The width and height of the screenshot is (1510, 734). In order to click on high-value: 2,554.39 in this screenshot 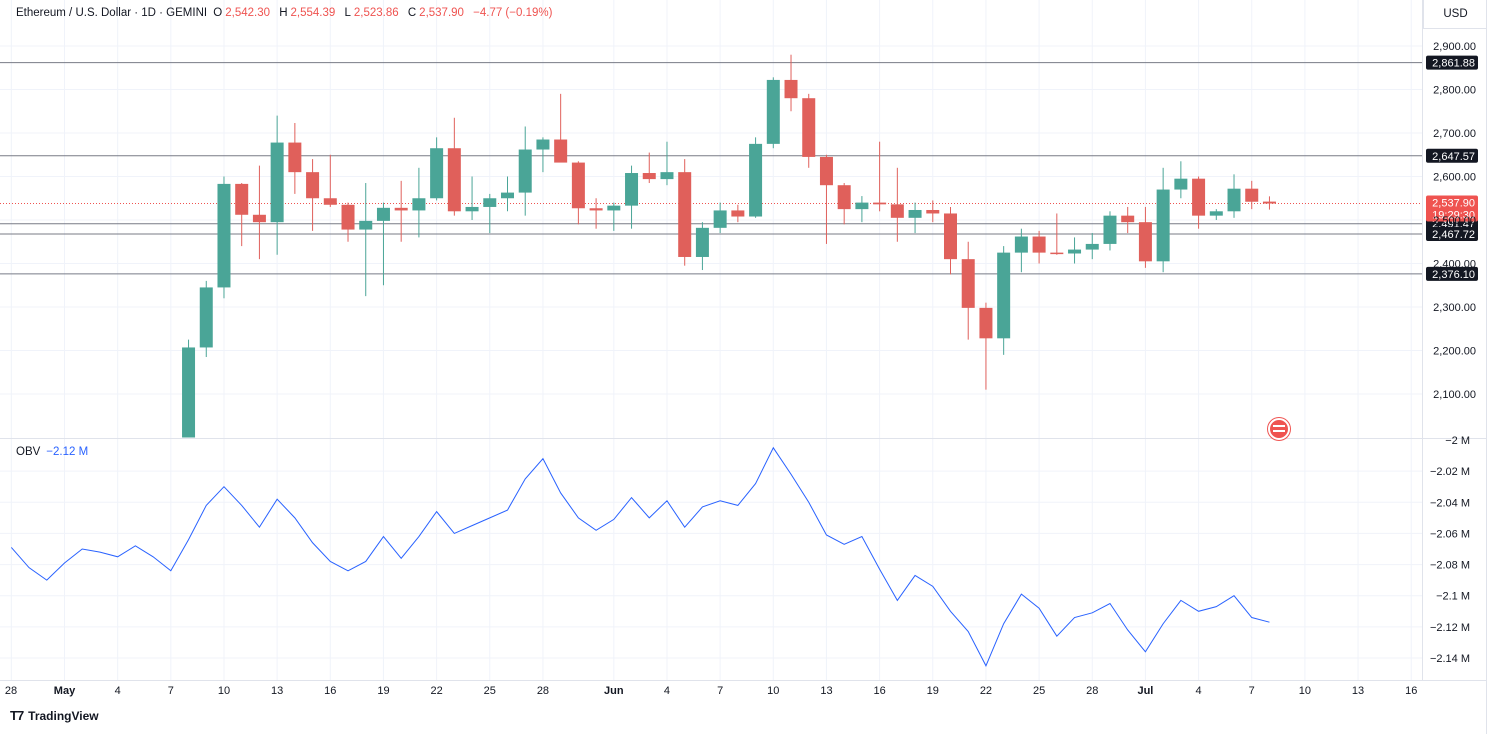, I will do `click(313, 13)`.